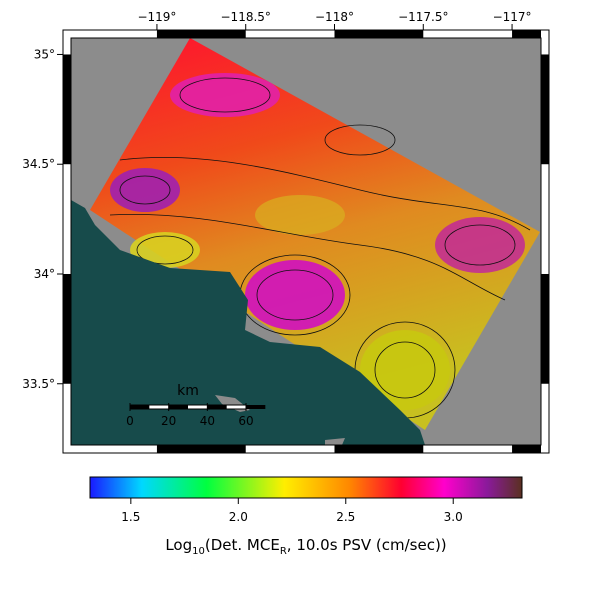 The image size is (595, 589). Describe the element at coordinates (306, 487) in the screenshot. I see `colorbar-ramp` at that location.